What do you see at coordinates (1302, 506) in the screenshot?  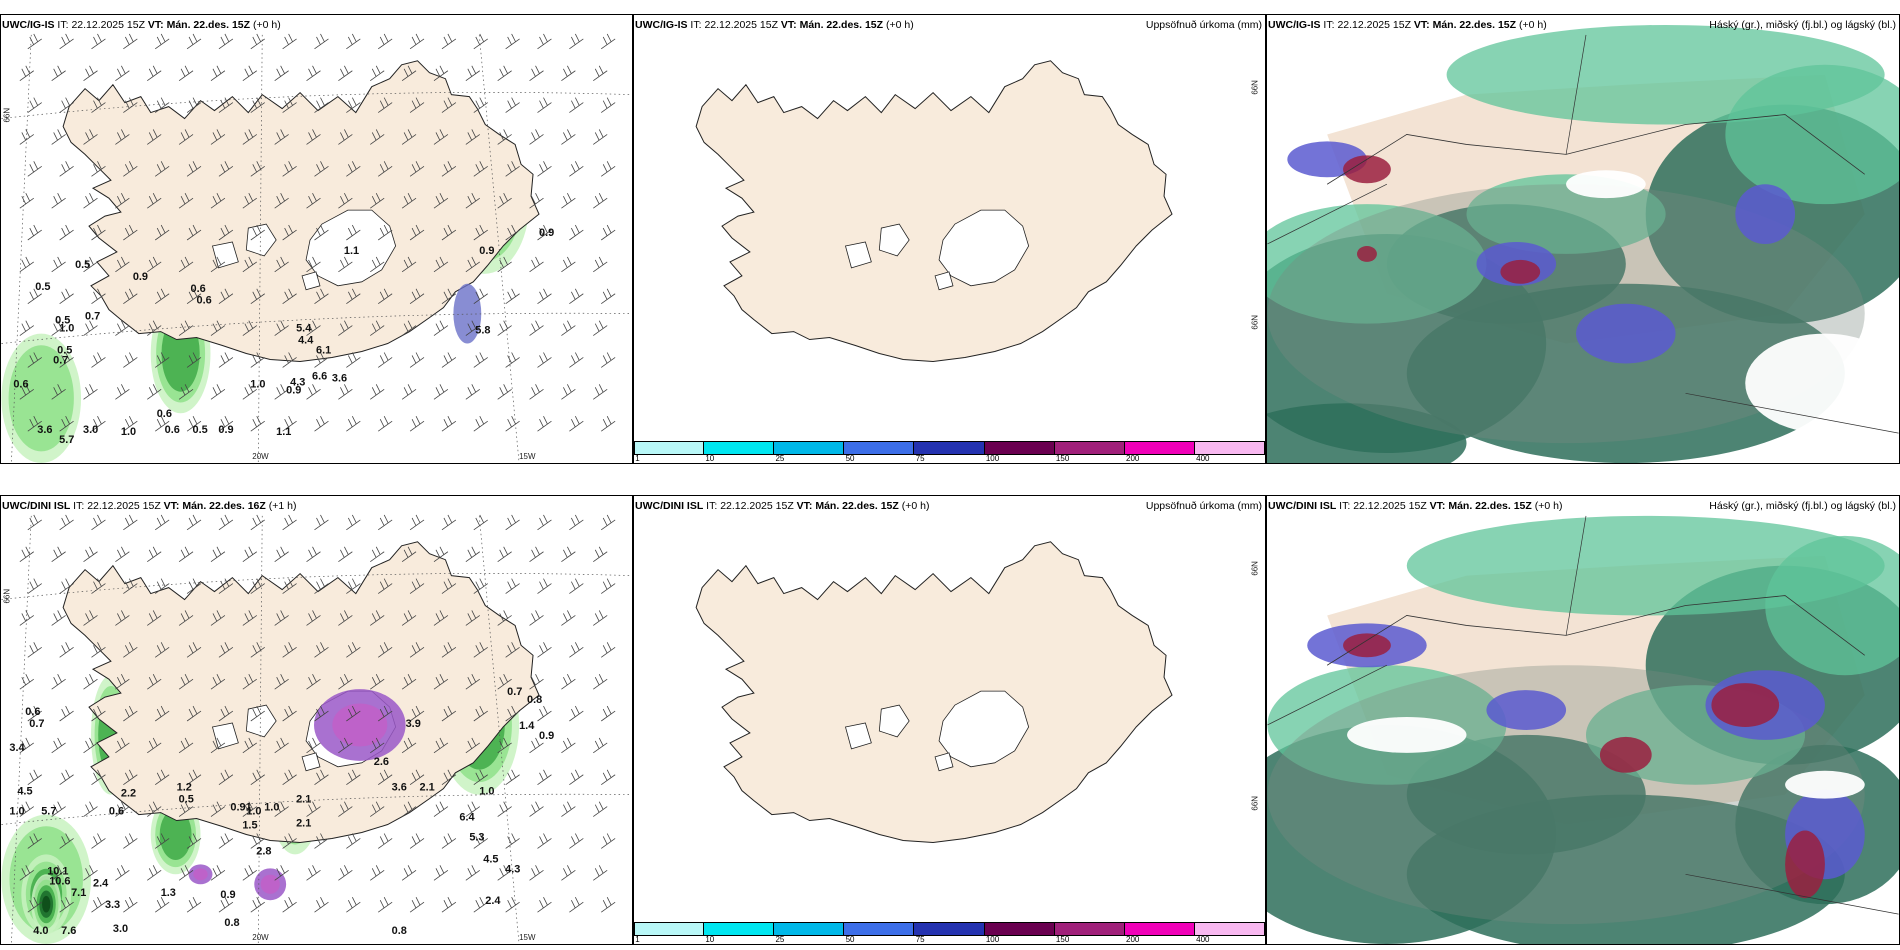 I see `model-name: UWC/DINI ISL` at bounding box center [1302, 506].